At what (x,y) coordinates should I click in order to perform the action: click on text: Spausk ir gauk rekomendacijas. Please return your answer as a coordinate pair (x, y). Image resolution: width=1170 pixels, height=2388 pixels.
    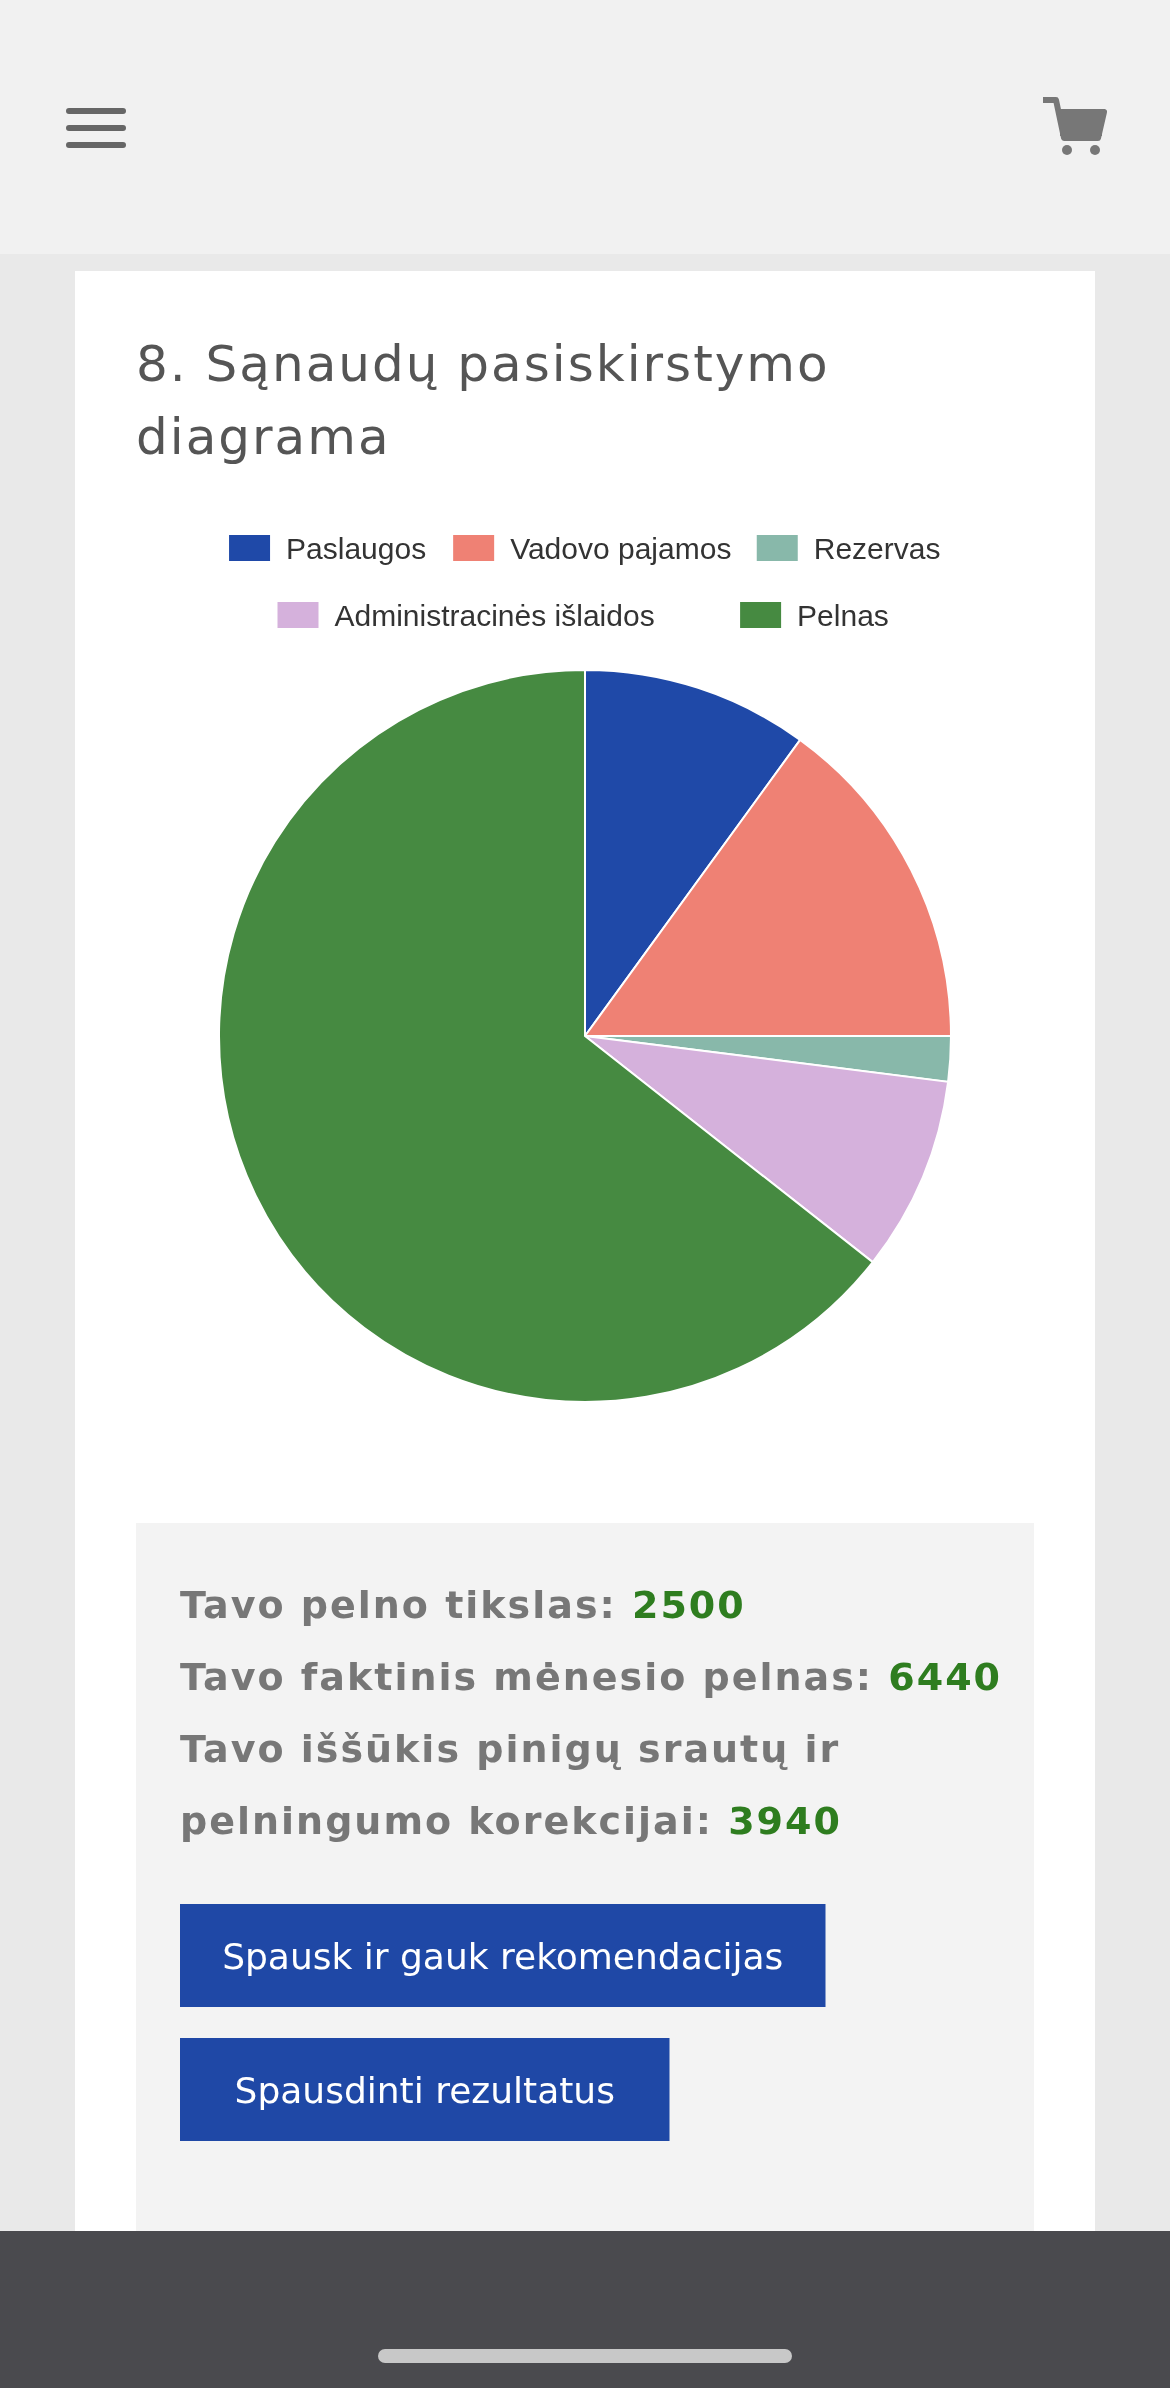
    Looking at the image, I should click on (503, 1956).